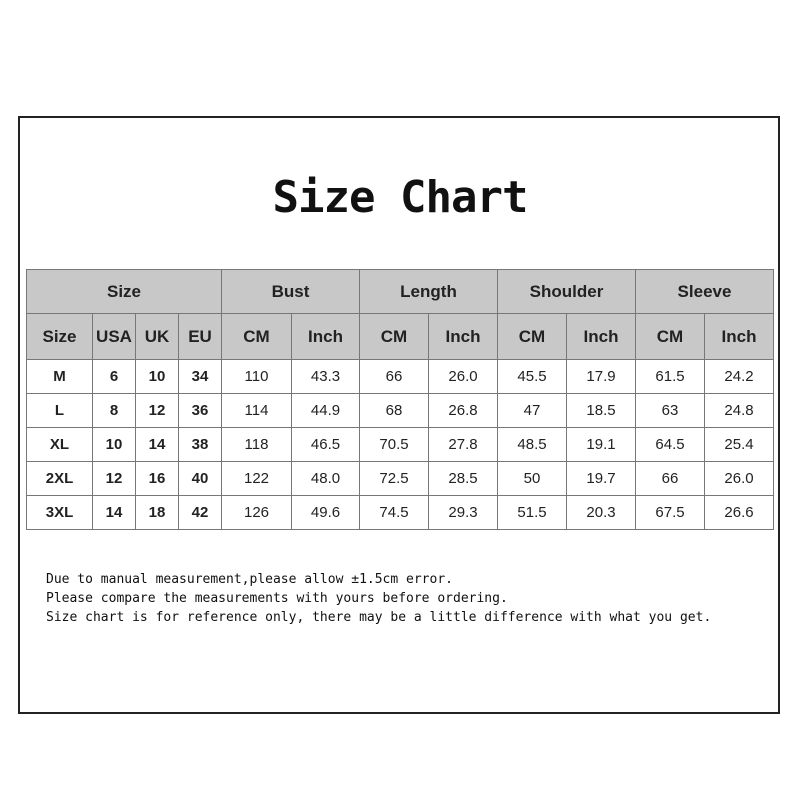  I want to click on group-header-row: Size Bust Length Shoulder Sleeve, so click(400, 291).